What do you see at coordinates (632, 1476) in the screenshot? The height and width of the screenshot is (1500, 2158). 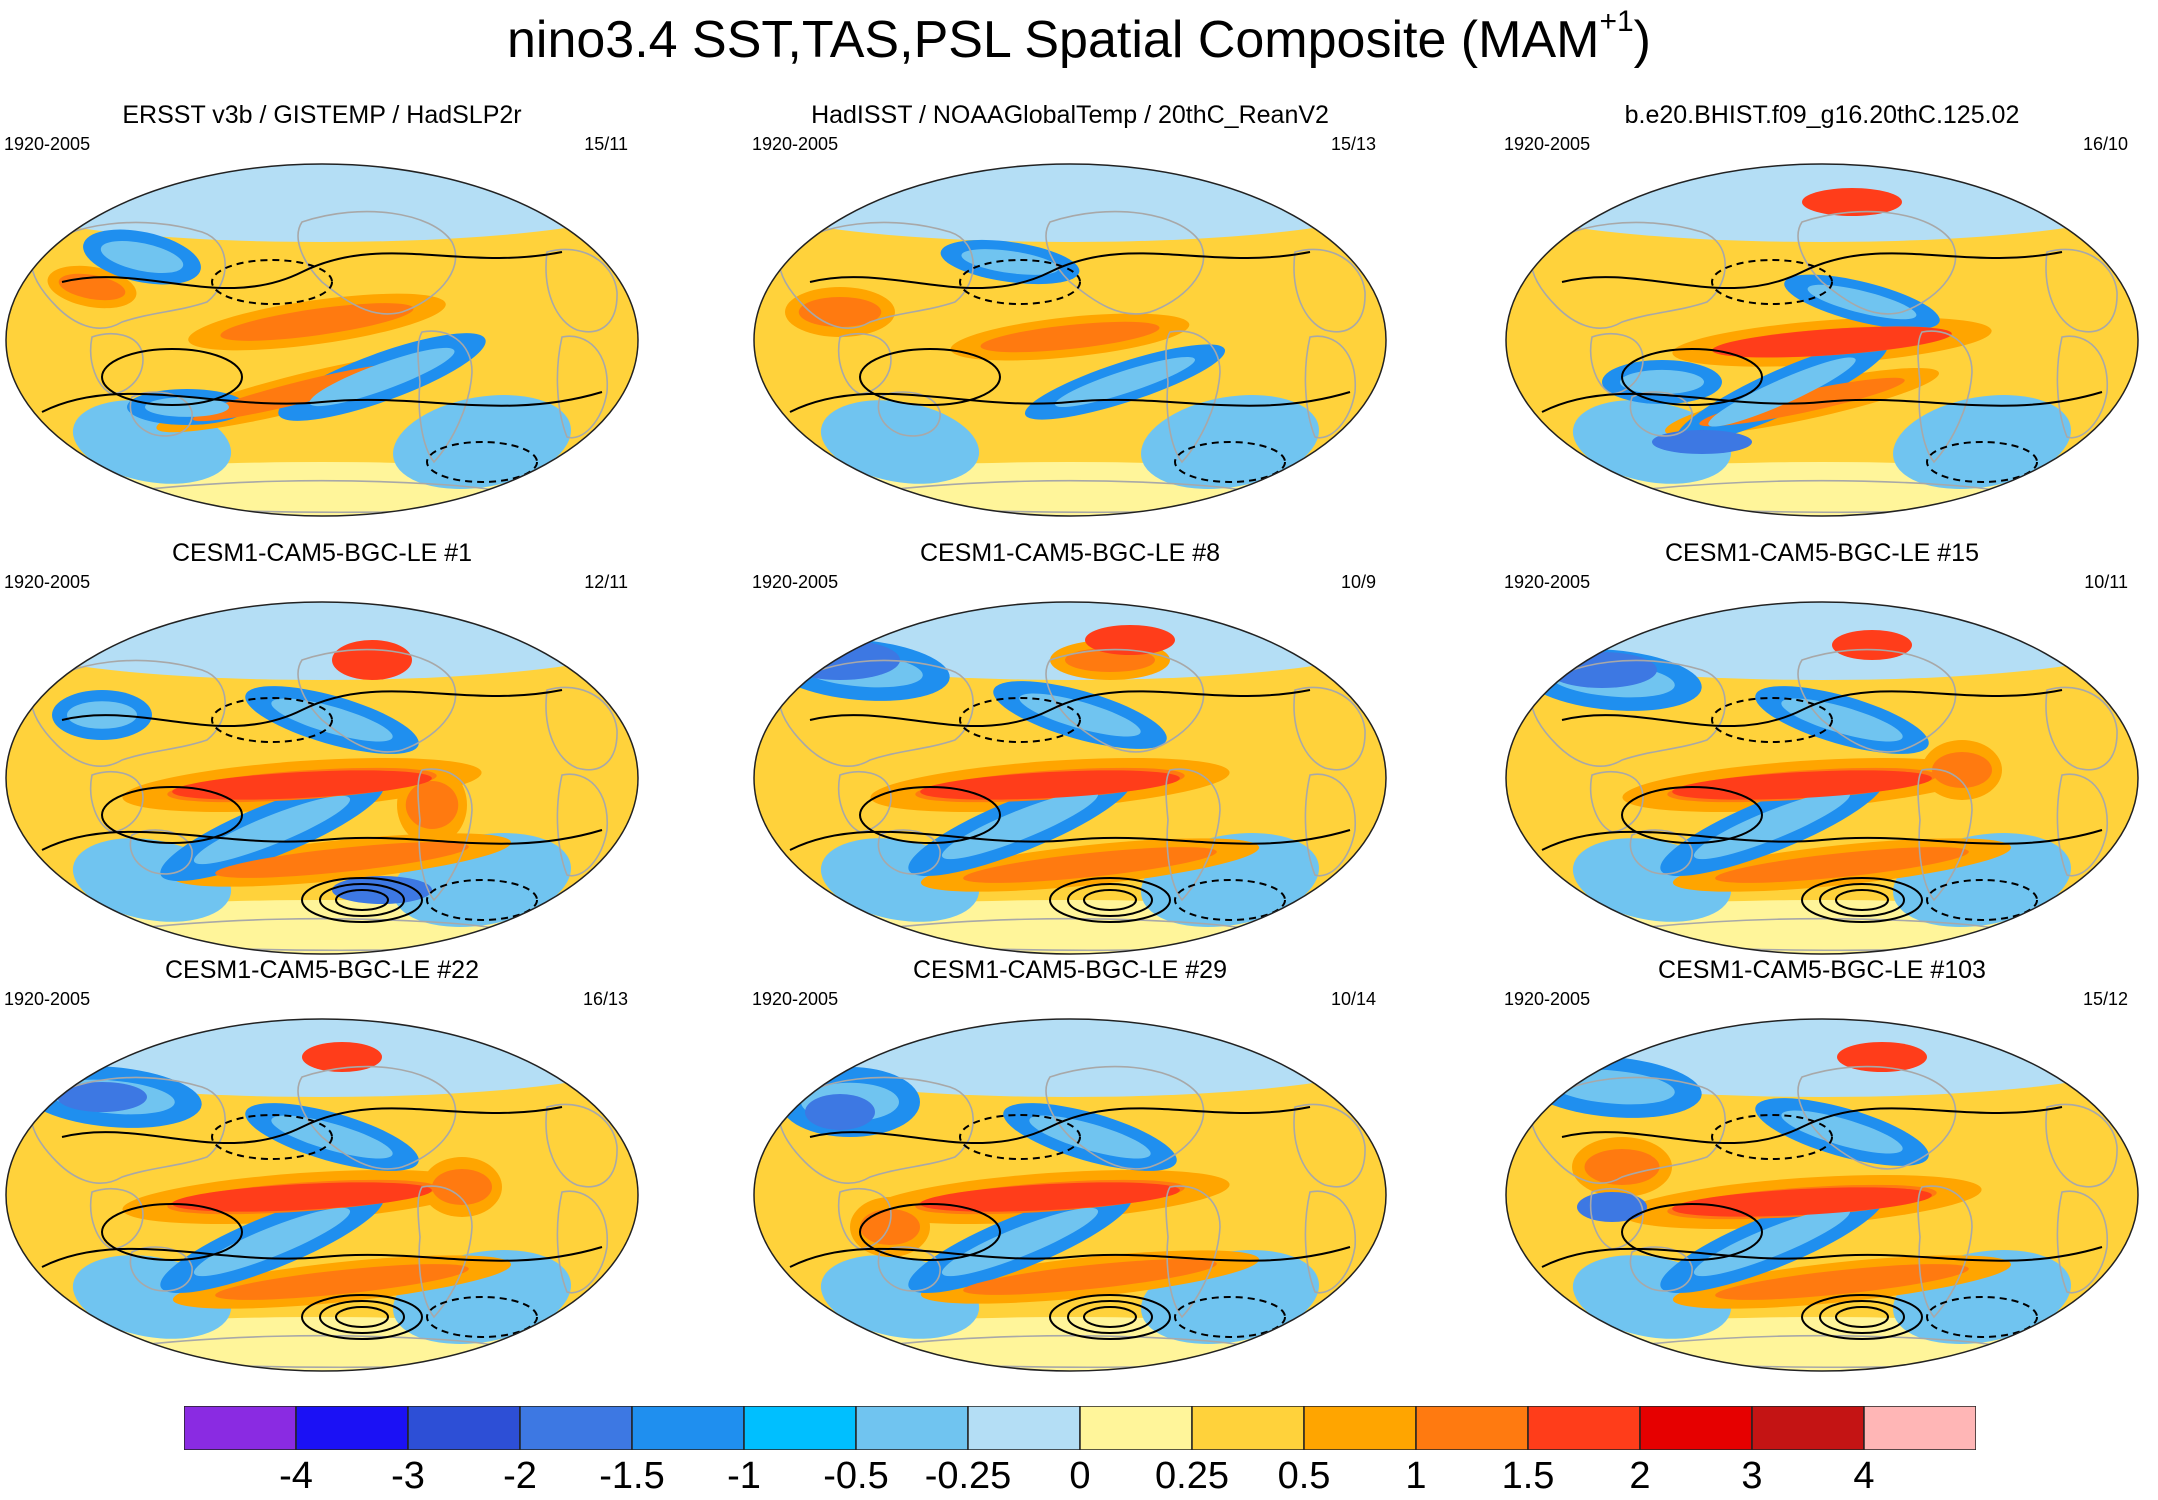 I see `colorbar-tick-label: -1.5` at bounding box center [632, 1476].